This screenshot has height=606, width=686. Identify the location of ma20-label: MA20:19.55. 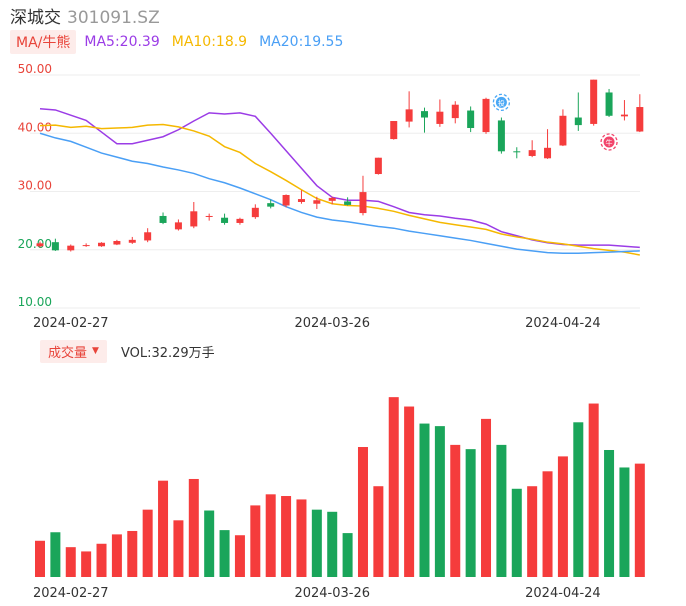
(301, 42).